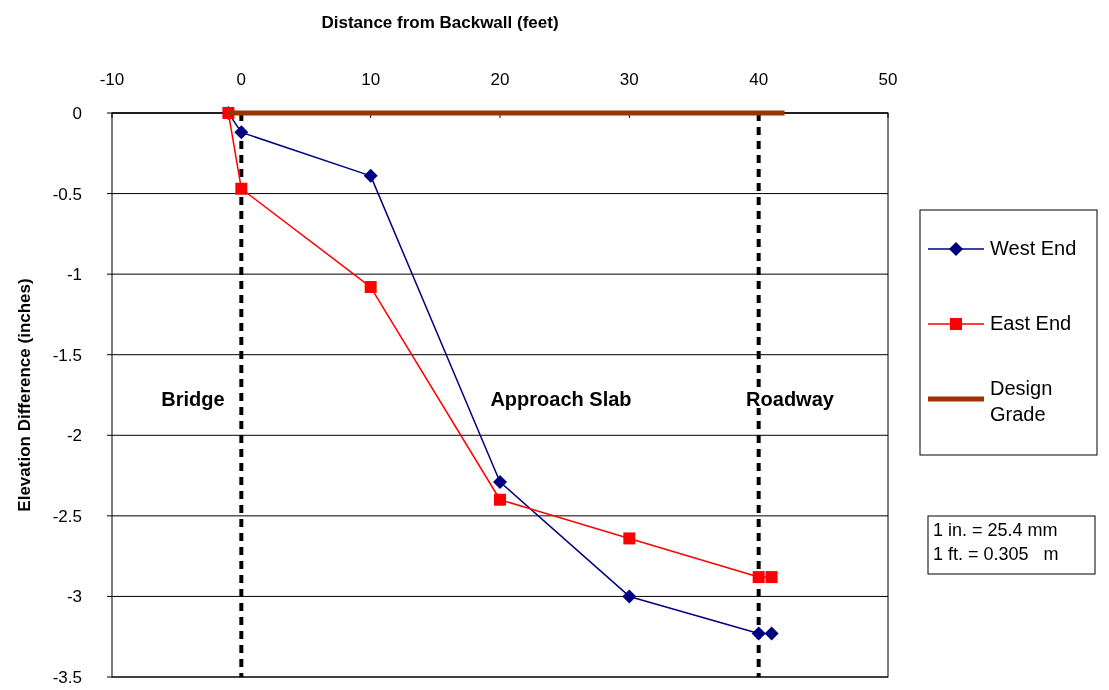  Describe the element at coordinates (371, 79) in the screenshot. I see `x-tick-label: 10` at that location.